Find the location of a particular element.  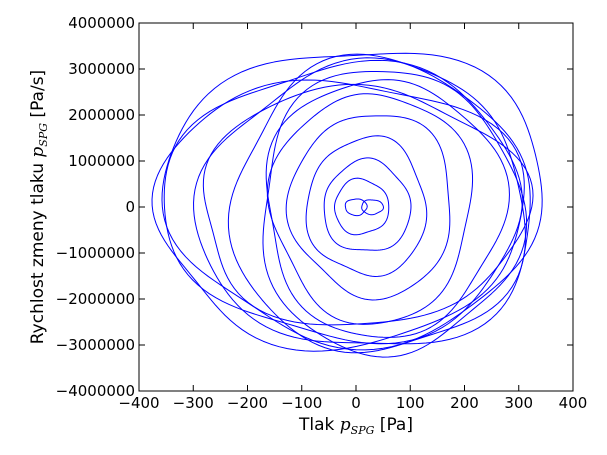

x-axis-label-suffix: [Pa] is located at coordinates (393, 425).